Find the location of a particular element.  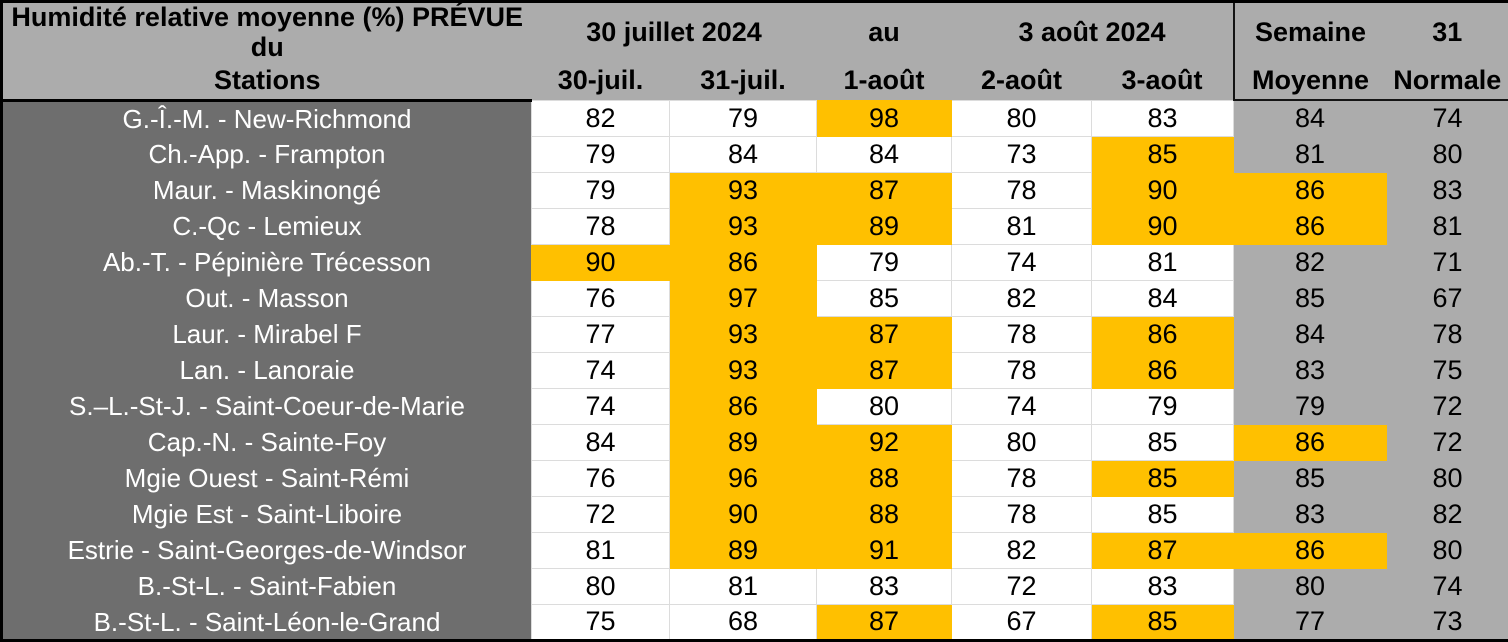

value-cell: 75 is located at coordinates (1447, 370).